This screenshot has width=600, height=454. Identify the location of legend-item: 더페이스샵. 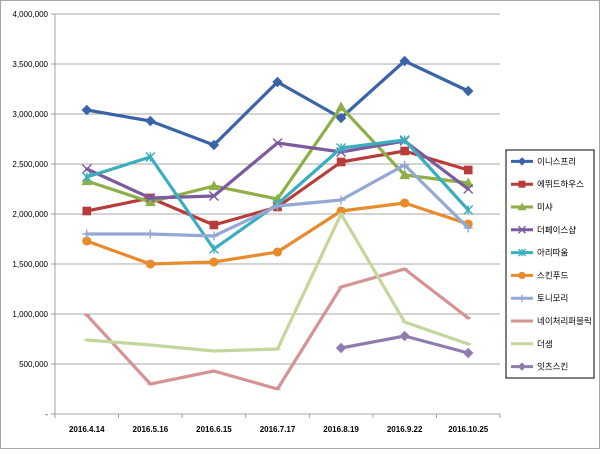
(543, 230).